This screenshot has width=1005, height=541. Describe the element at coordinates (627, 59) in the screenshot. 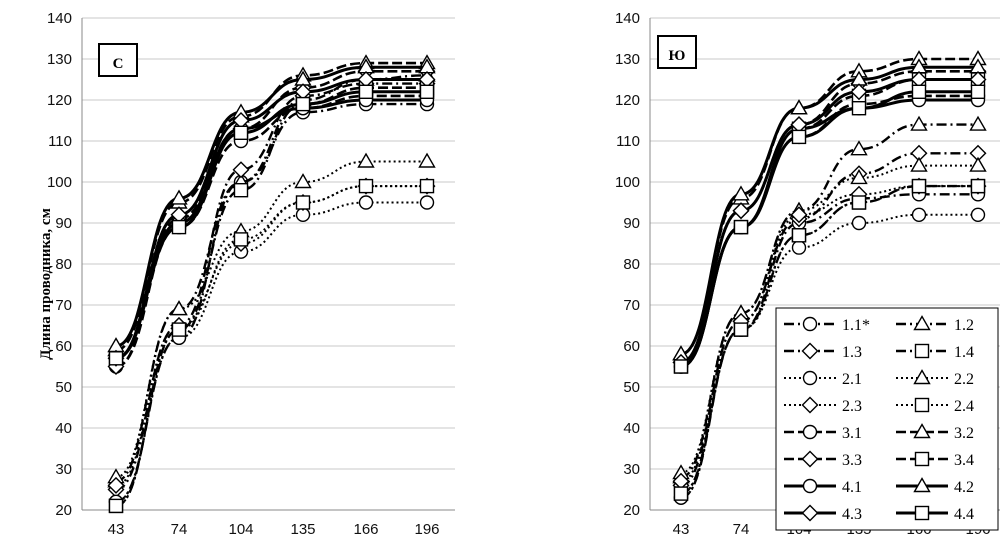

I see `y-tick-label: 130` at that location.